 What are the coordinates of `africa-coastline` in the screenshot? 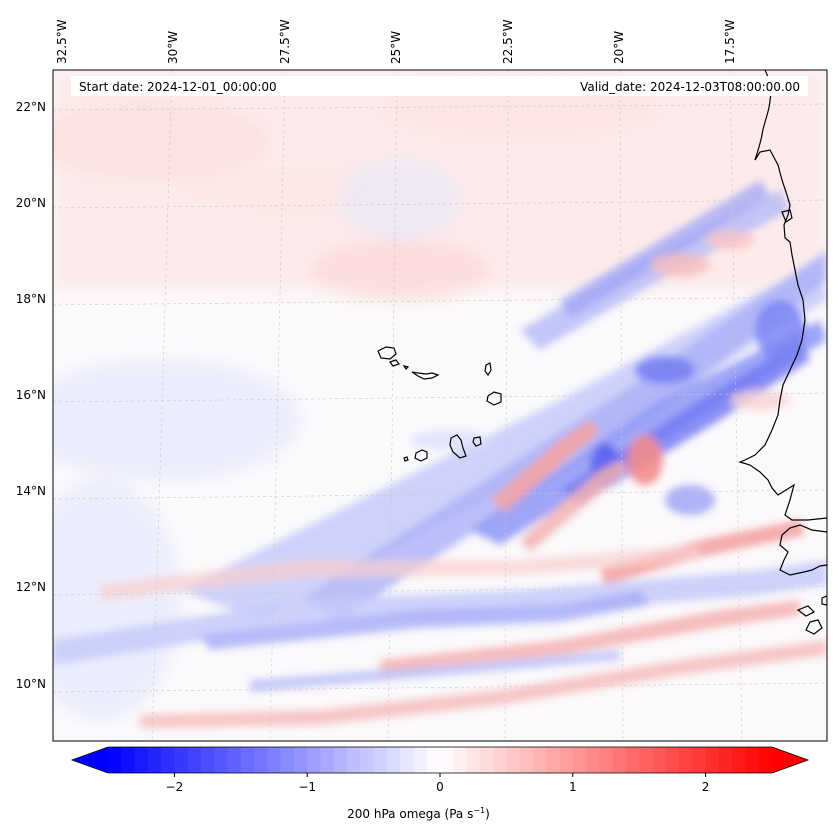 It's located at (782, 295).